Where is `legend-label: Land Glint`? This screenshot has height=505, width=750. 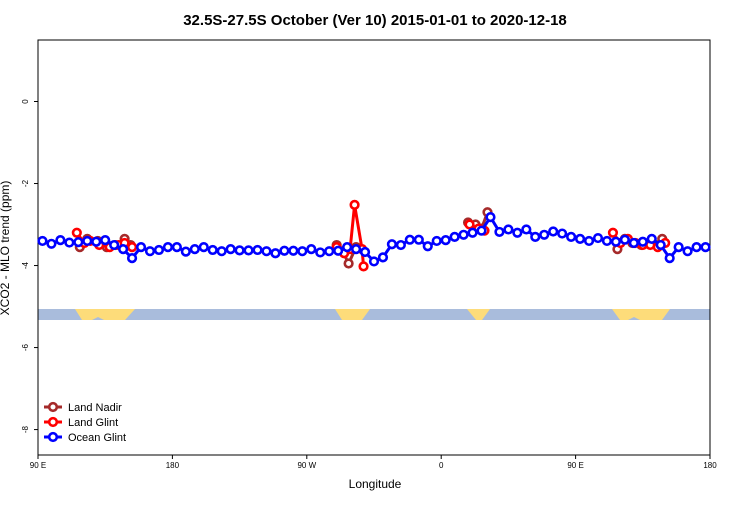
legend-label: Land Glint is located at coordinates (93, 423).